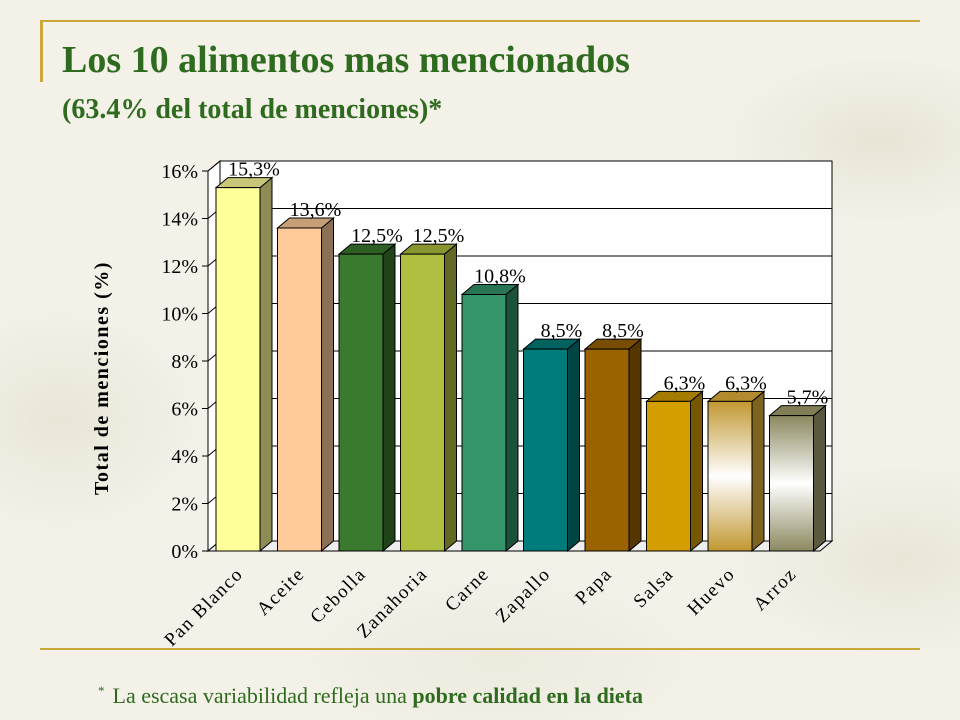 This screenshot has width=960, height=720. What do you see at coordinates (528, 695) in the screenshot?
I see `footnote-bold: pobre calidad en la dieta` at bounding box center [528, 695].